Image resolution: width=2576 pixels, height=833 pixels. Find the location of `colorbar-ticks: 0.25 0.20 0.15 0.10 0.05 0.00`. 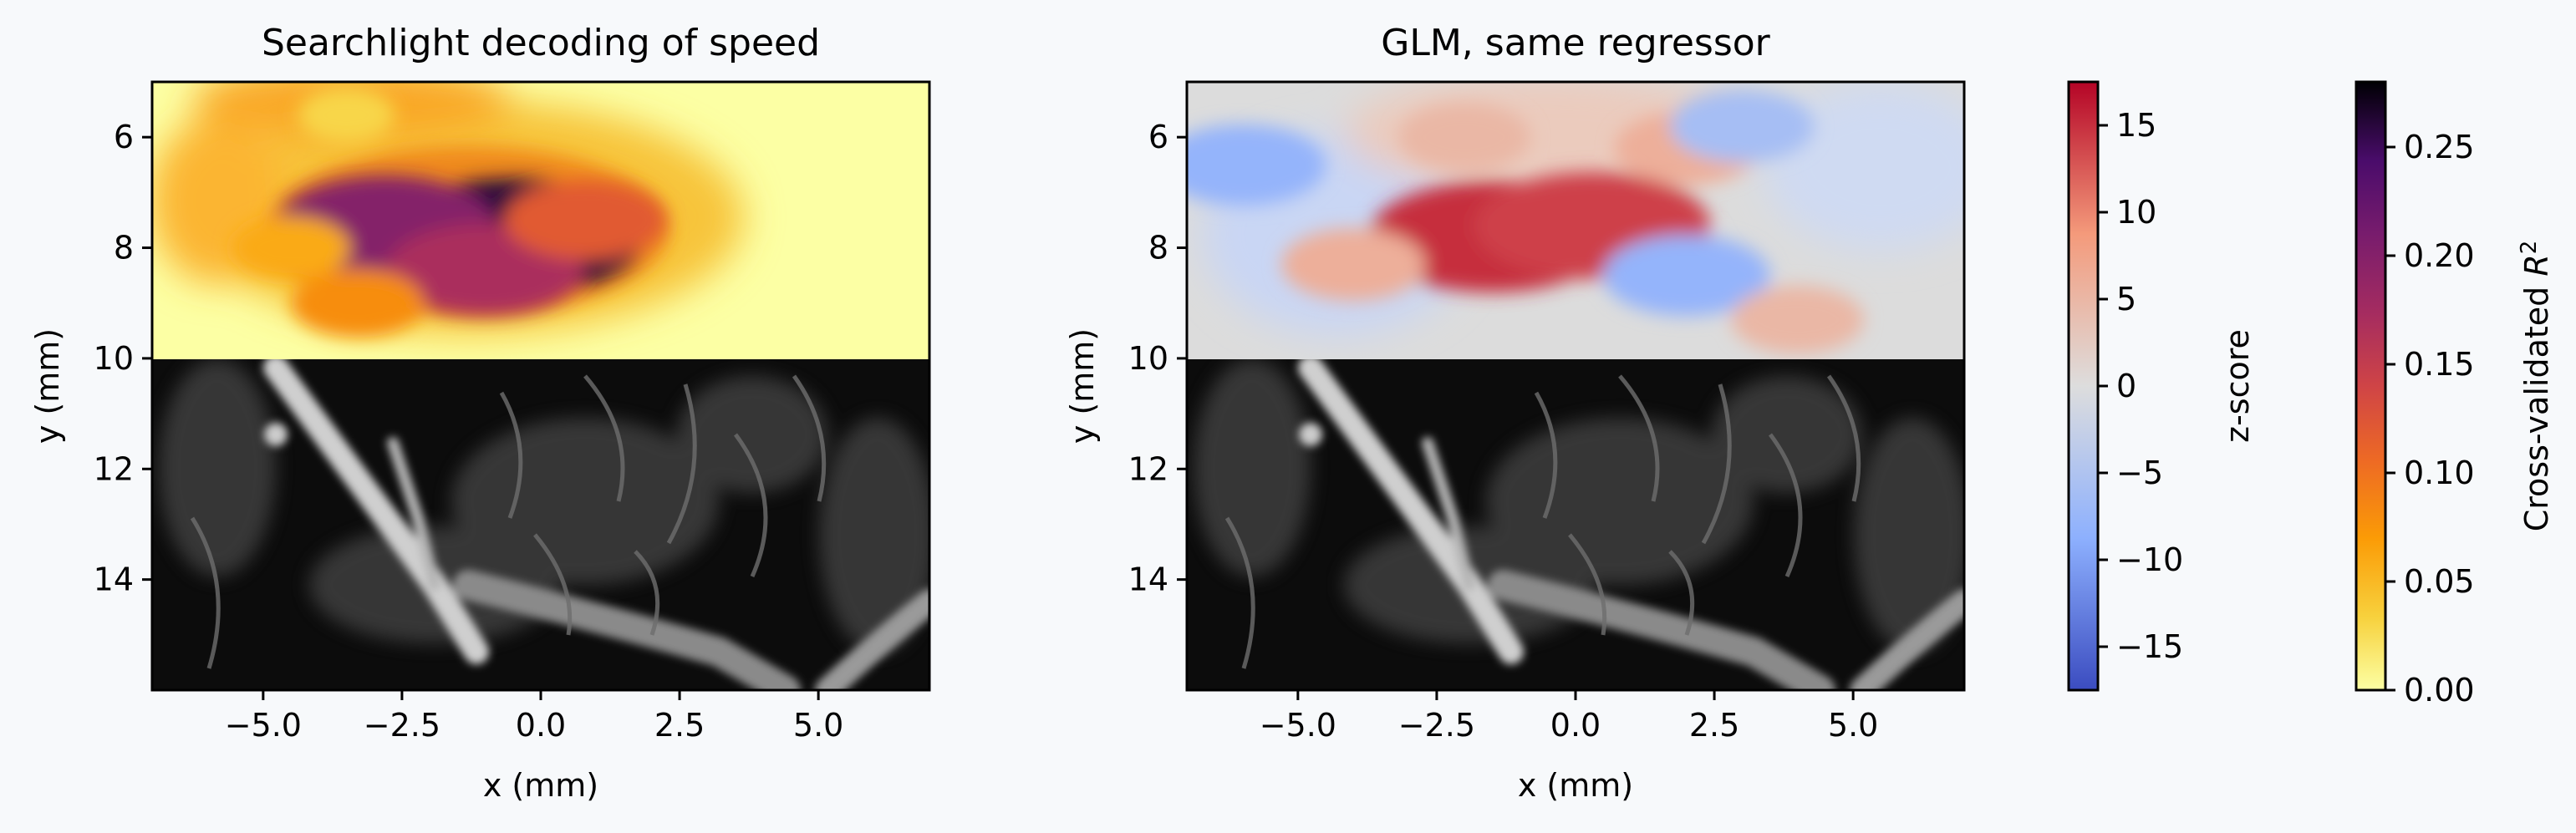

colorbar-ticks: 0.25 0.20 0.15 0.10 0.05 0.00 is located at coordinates (2430, 419).